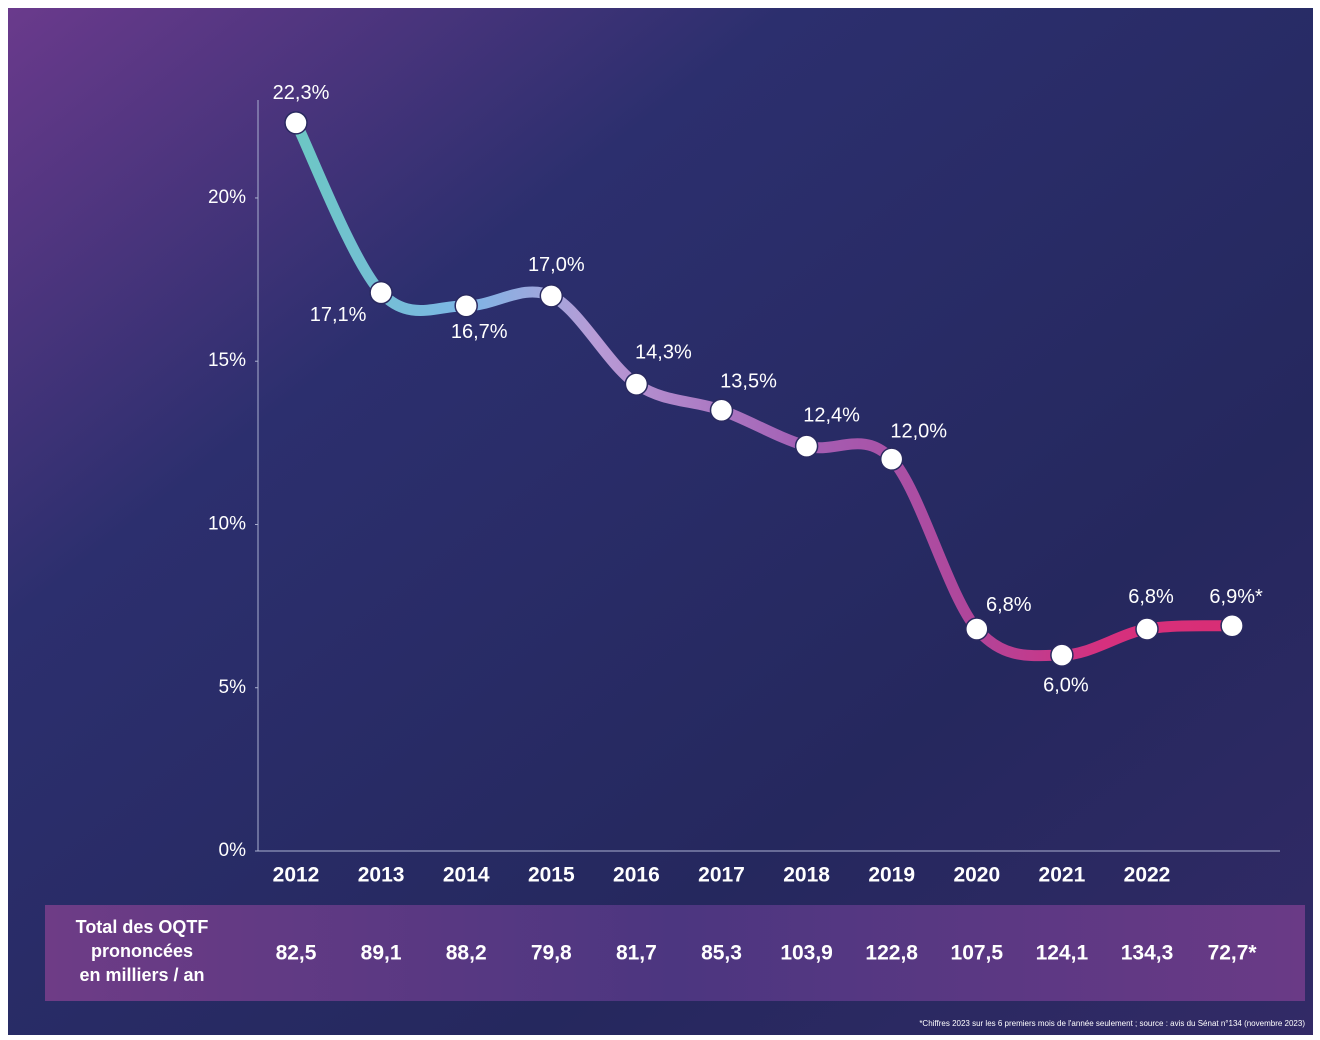  What do you see at coordinates (918, 431) in the screenshot?
I see `data-label: 12,0%` at bounding box center [918, 431].